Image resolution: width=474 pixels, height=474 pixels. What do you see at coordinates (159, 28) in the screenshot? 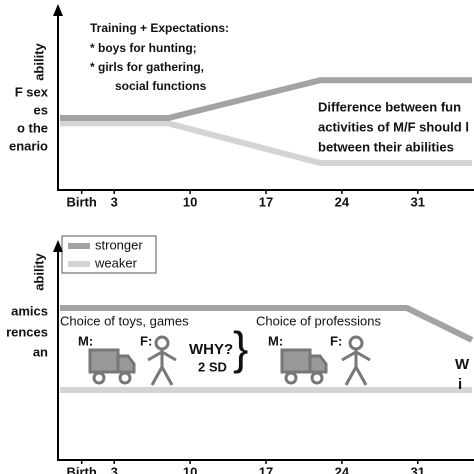
I see `annotation: Training + Expectations:` at bounding box center [159, 28].